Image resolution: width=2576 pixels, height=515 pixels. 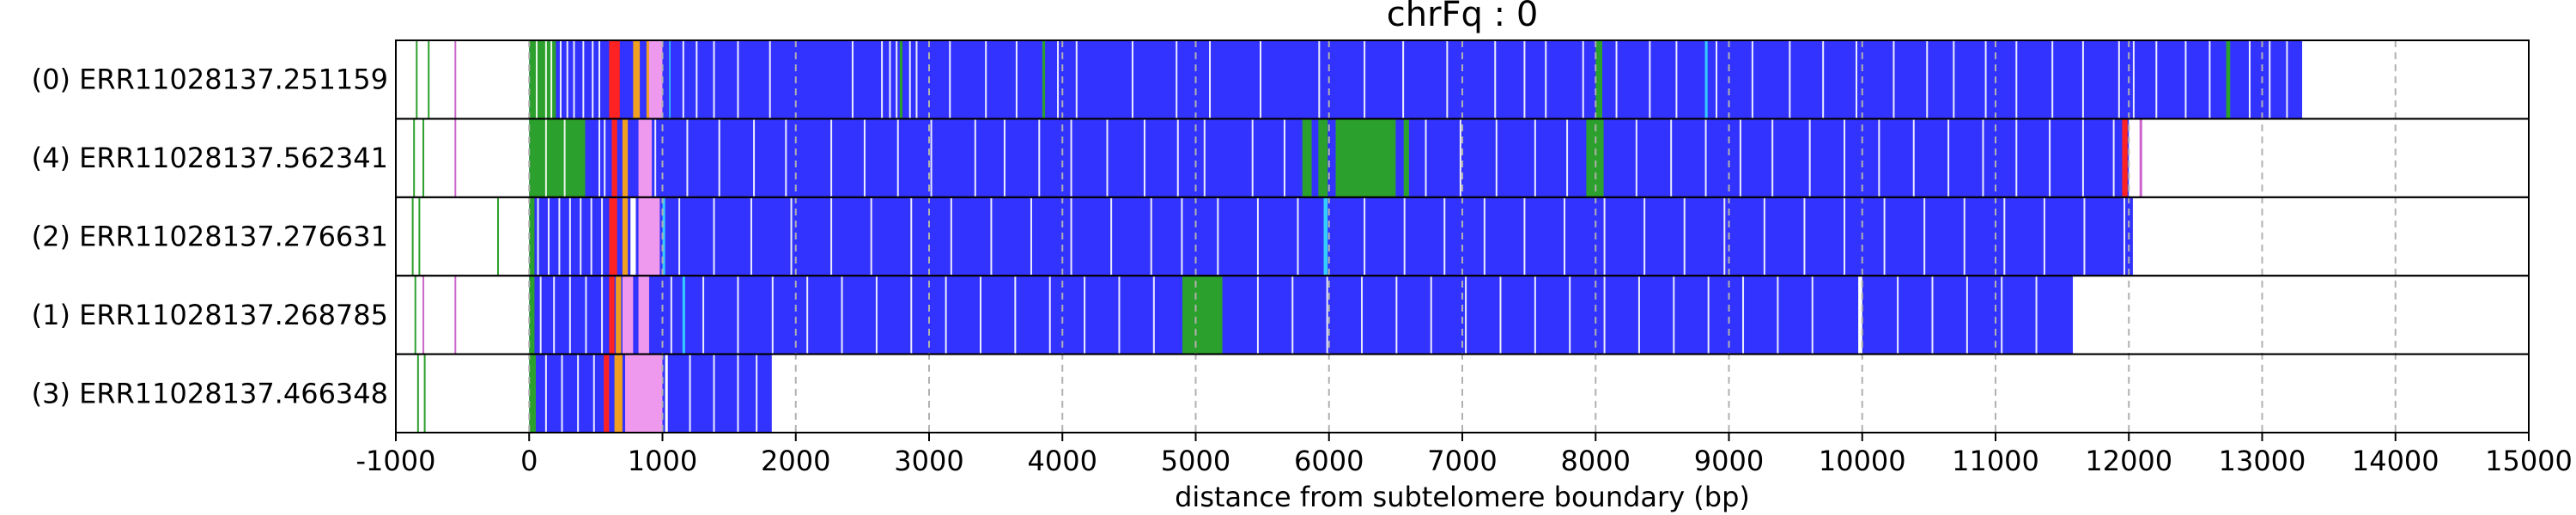 I want to click on x-tick-label: 4000, so click(x=1063, y=461).